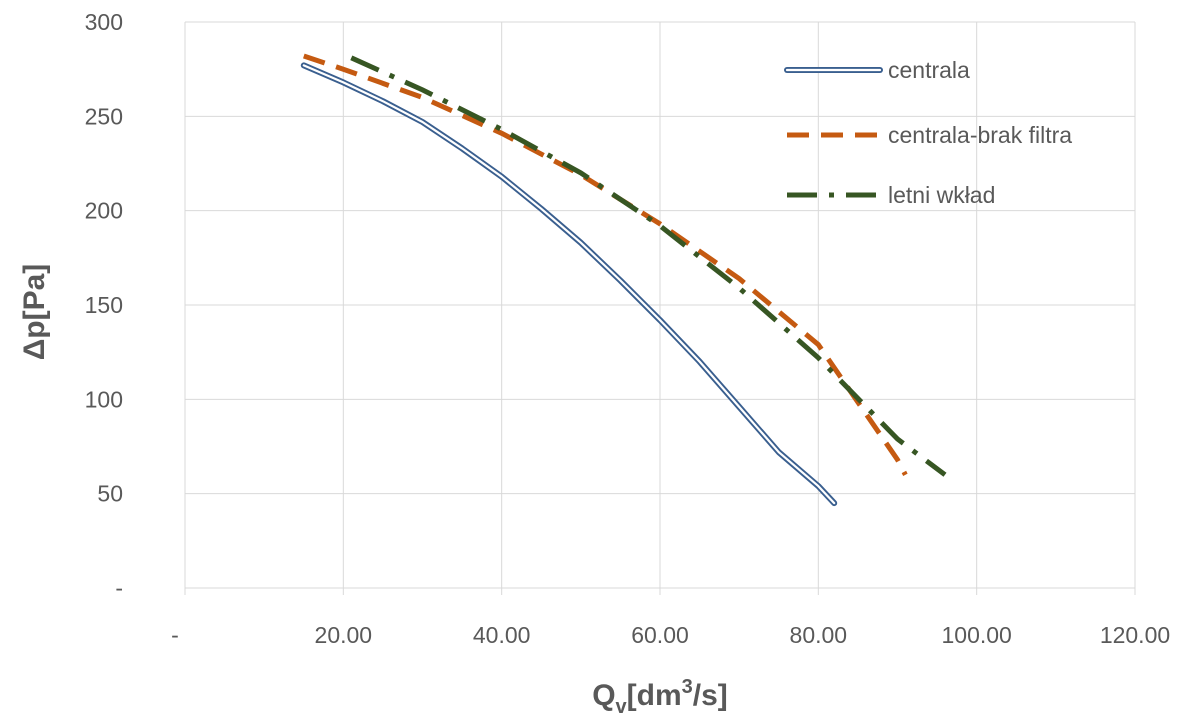  What do you see at coordinates (877, 70) in the screenshot?
I see `legend-item-centrala: centrala` at bounding box center [877, 70].